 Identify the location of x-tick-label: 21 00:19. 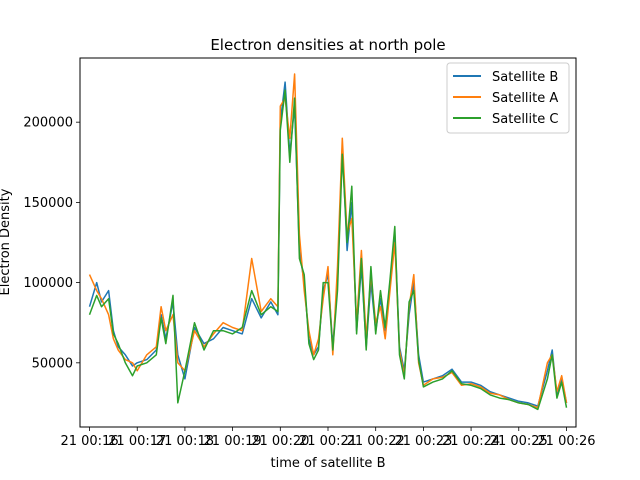
(233, 441).